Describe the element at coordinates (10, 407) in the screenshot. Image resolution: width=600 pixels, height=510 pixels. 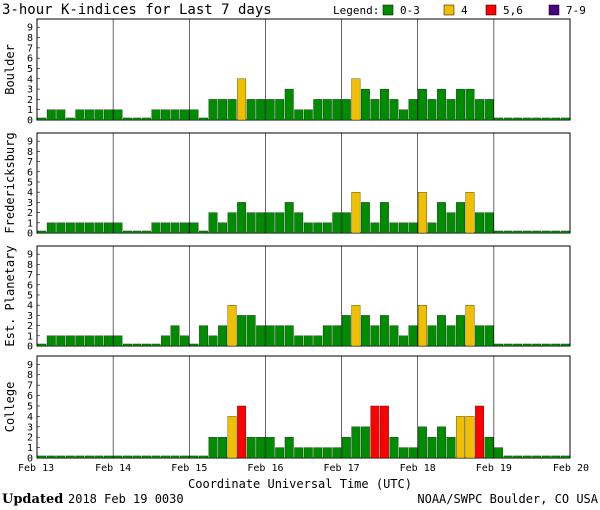
I see `station-label: College` at that location.